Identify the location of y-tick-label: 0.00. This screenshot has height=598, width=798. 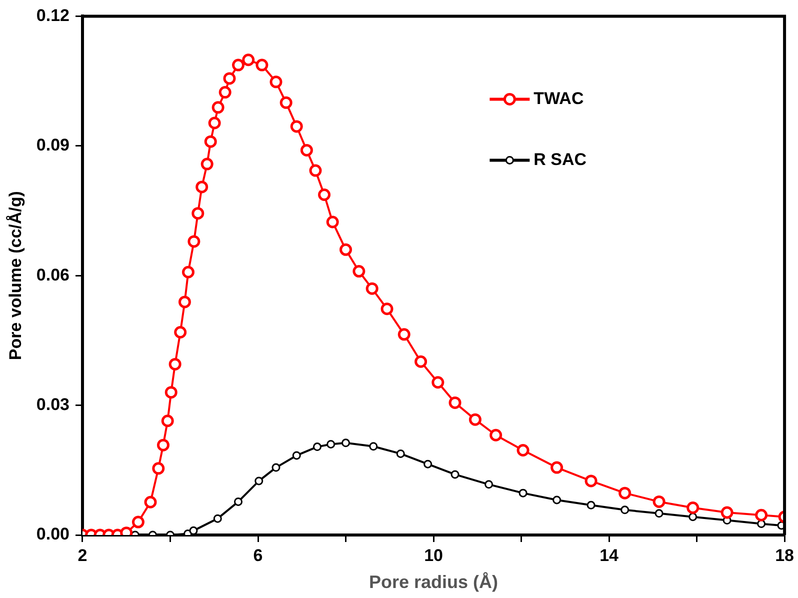
(53, 534).